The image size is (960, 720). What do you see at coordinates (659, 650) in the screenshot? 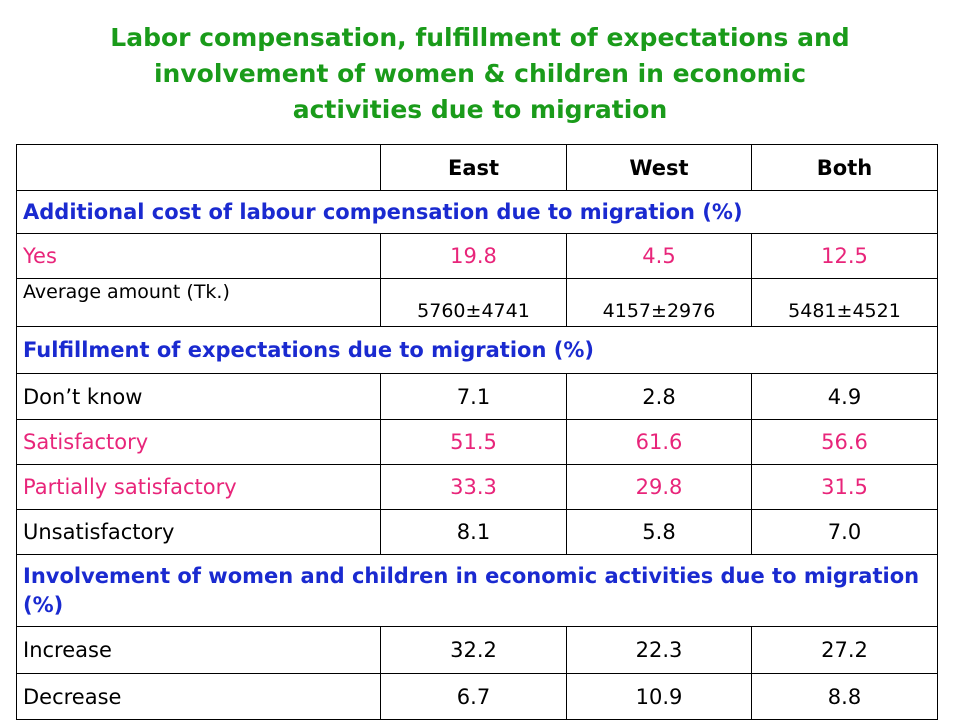
I see `cell-west: 22.3` at bounding box center [659, 650].